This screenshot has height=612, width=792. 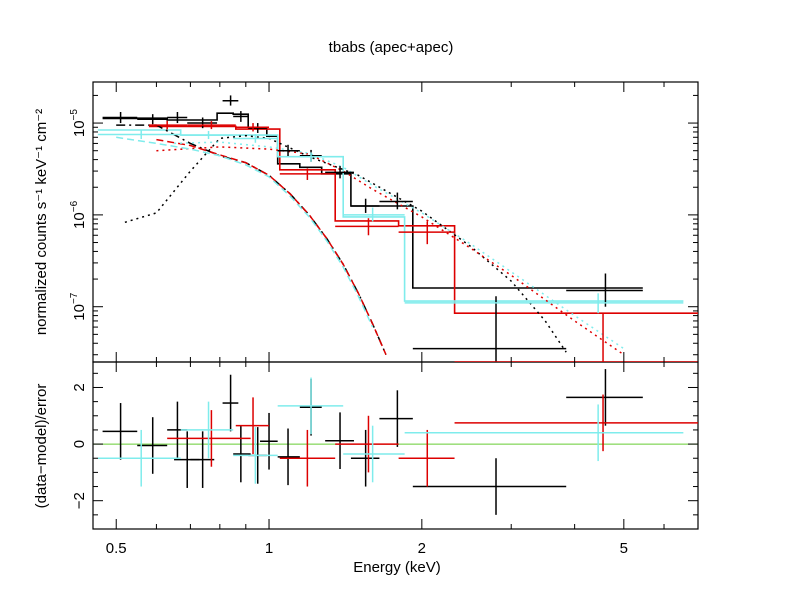 I want to click on bottom-panel-ylabel: (data−model)/error, so click(x=41, y=446).